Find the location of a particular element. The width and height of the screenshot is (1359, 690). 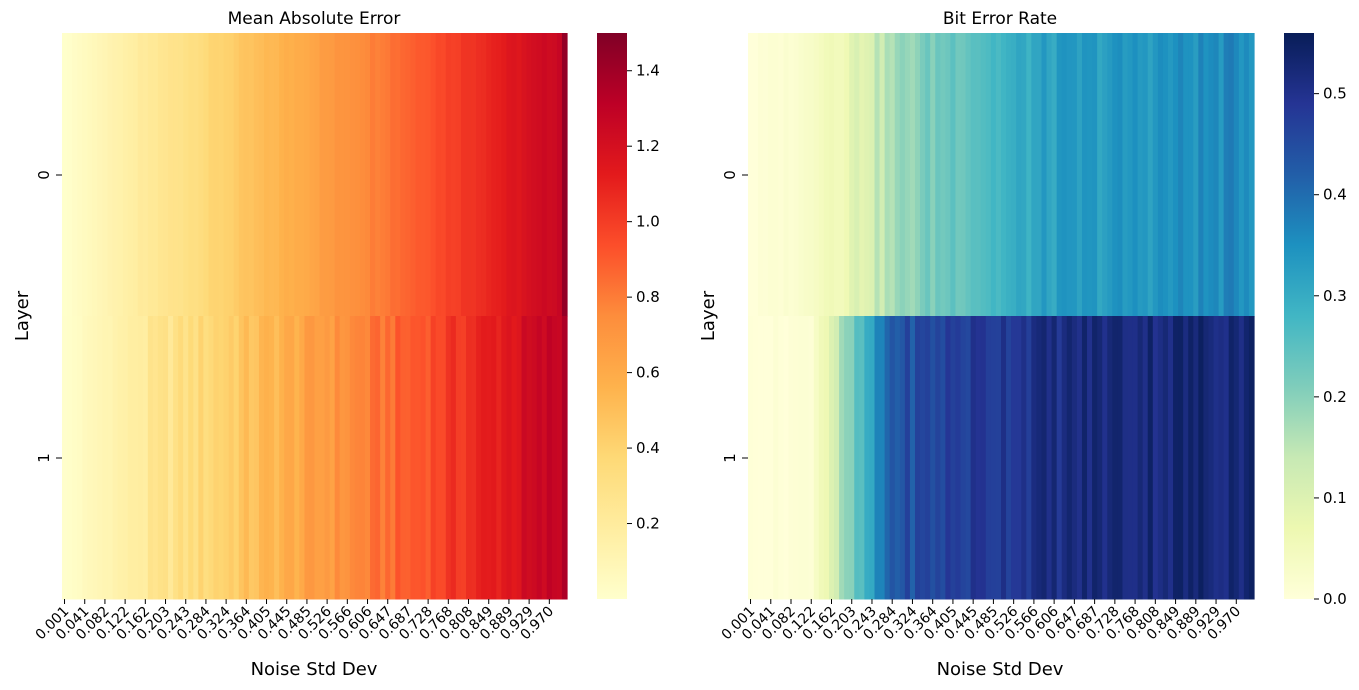

colorbar-tick-label: 0.2 is located at coordinates (1335, 397).